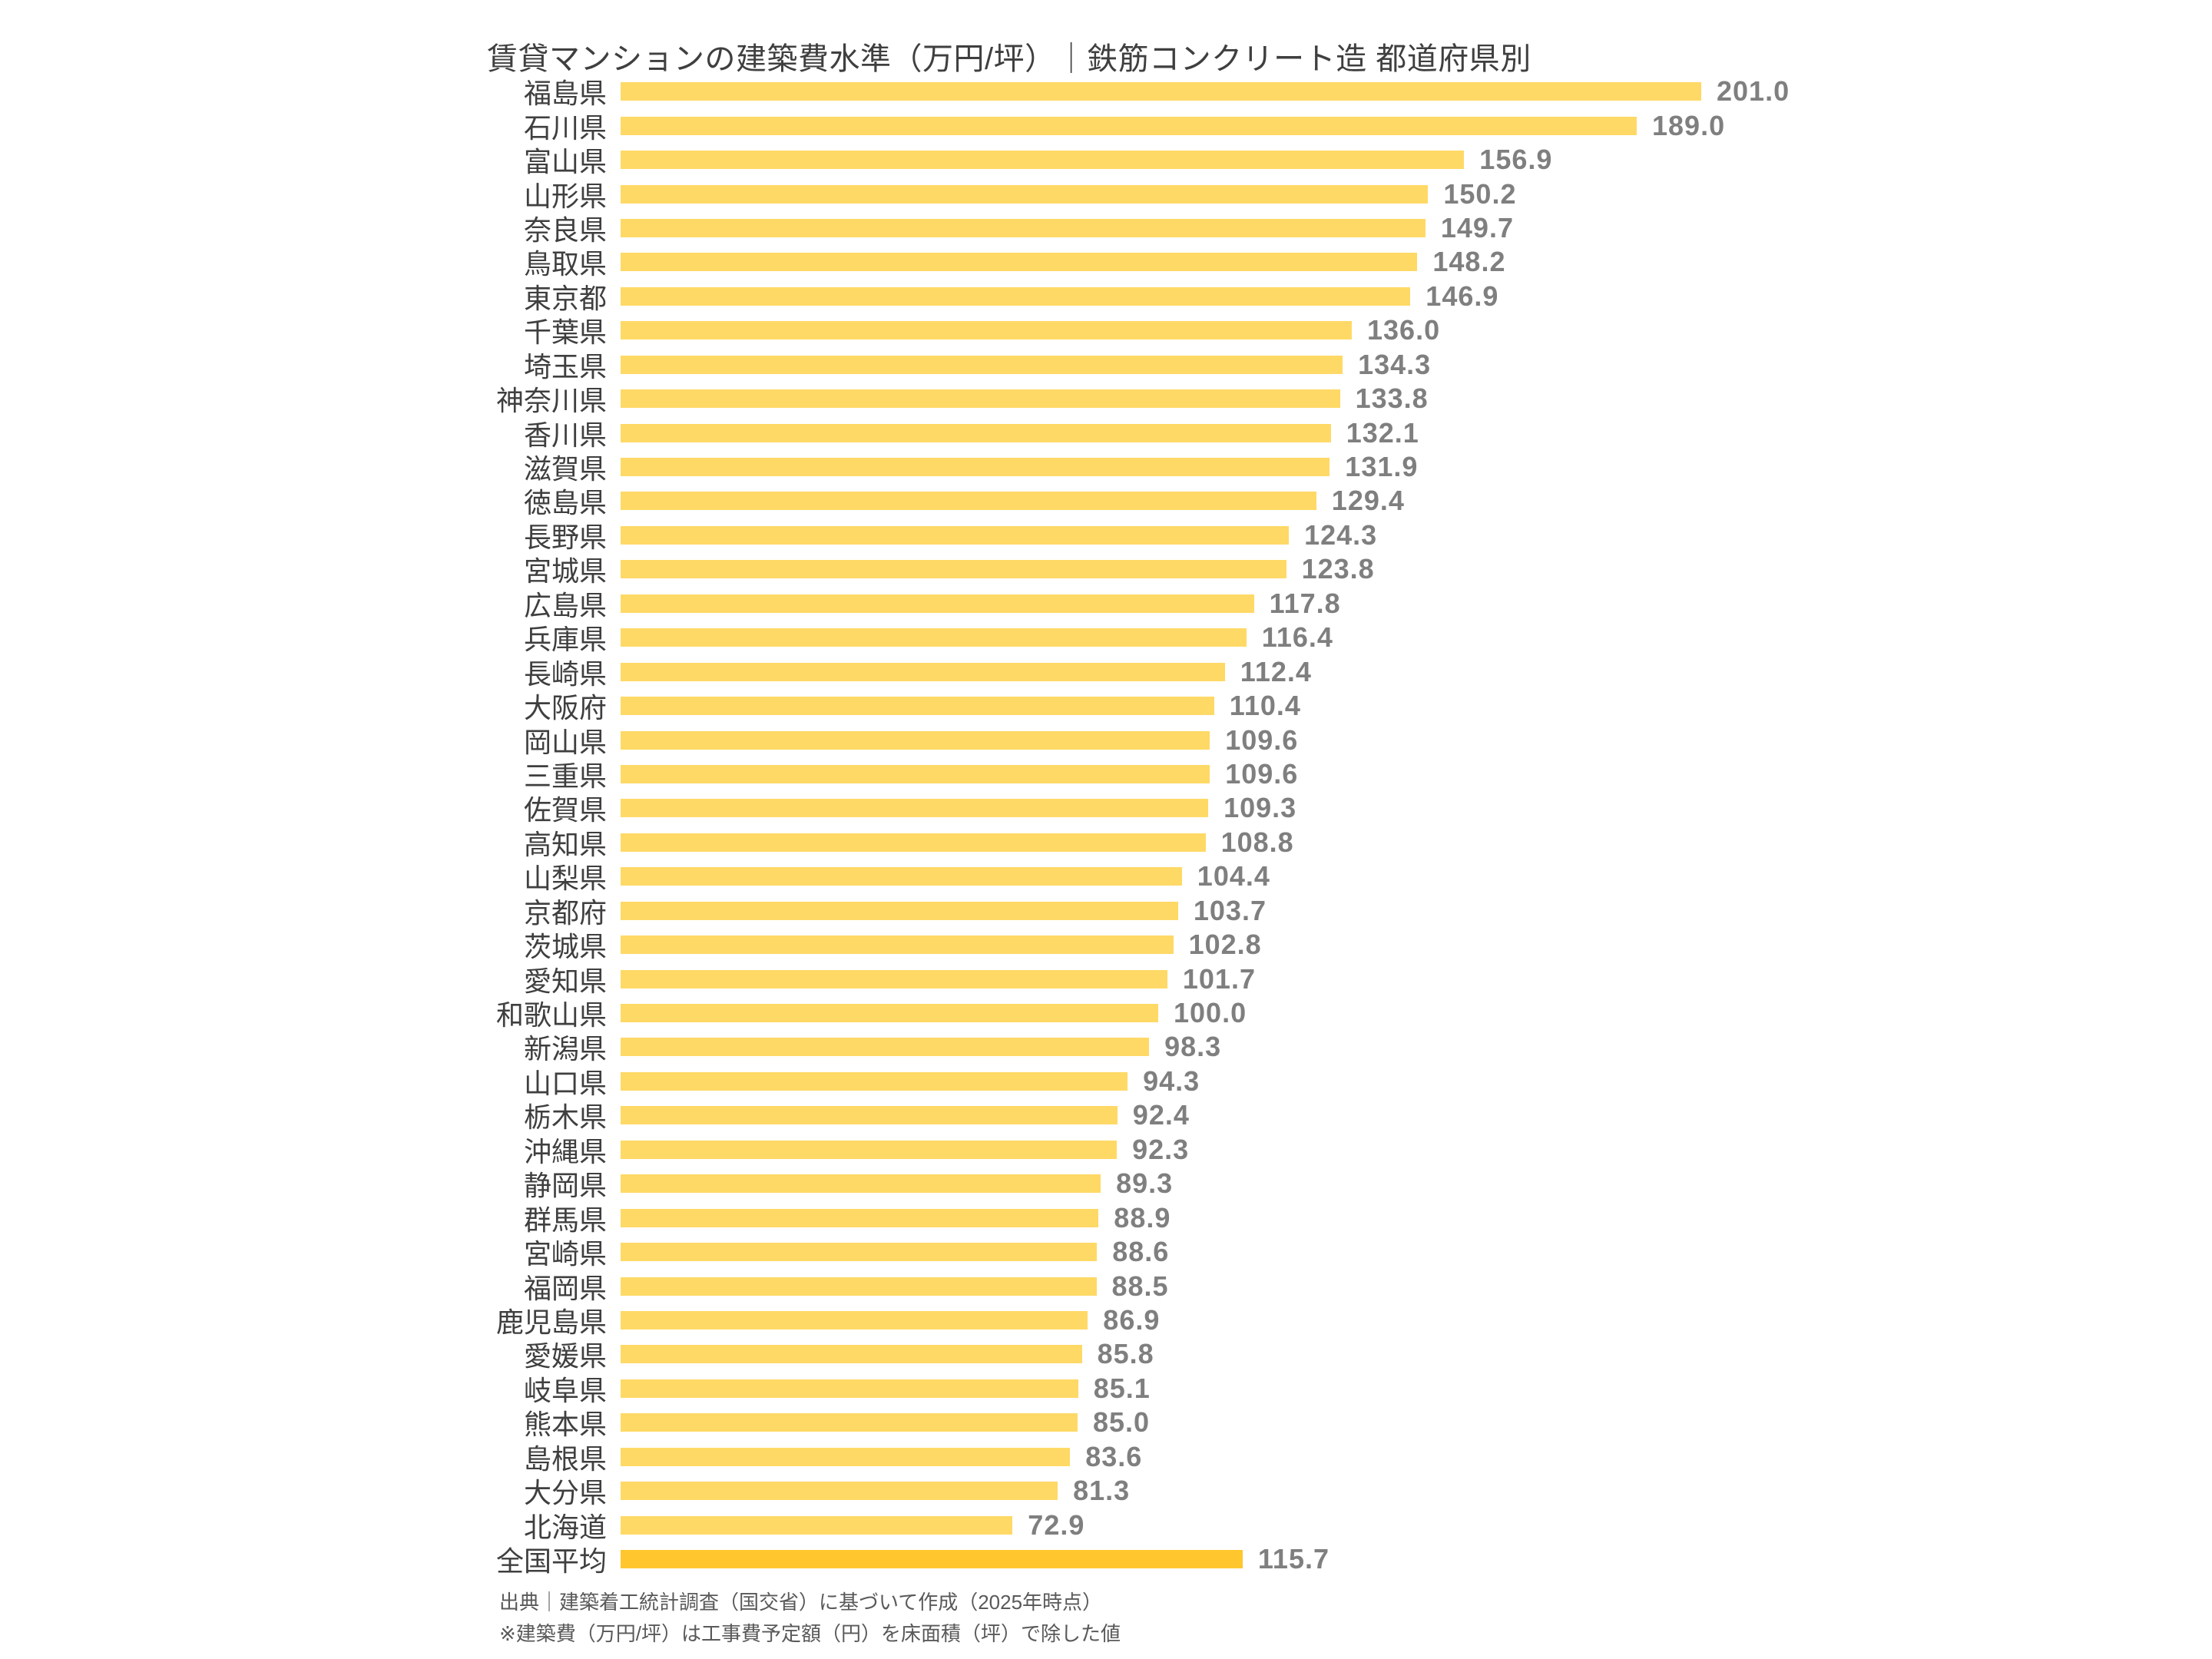 This screenshot has height=1659, width=2212. I want to click on value-label: 201.0, so click(1753, 91).